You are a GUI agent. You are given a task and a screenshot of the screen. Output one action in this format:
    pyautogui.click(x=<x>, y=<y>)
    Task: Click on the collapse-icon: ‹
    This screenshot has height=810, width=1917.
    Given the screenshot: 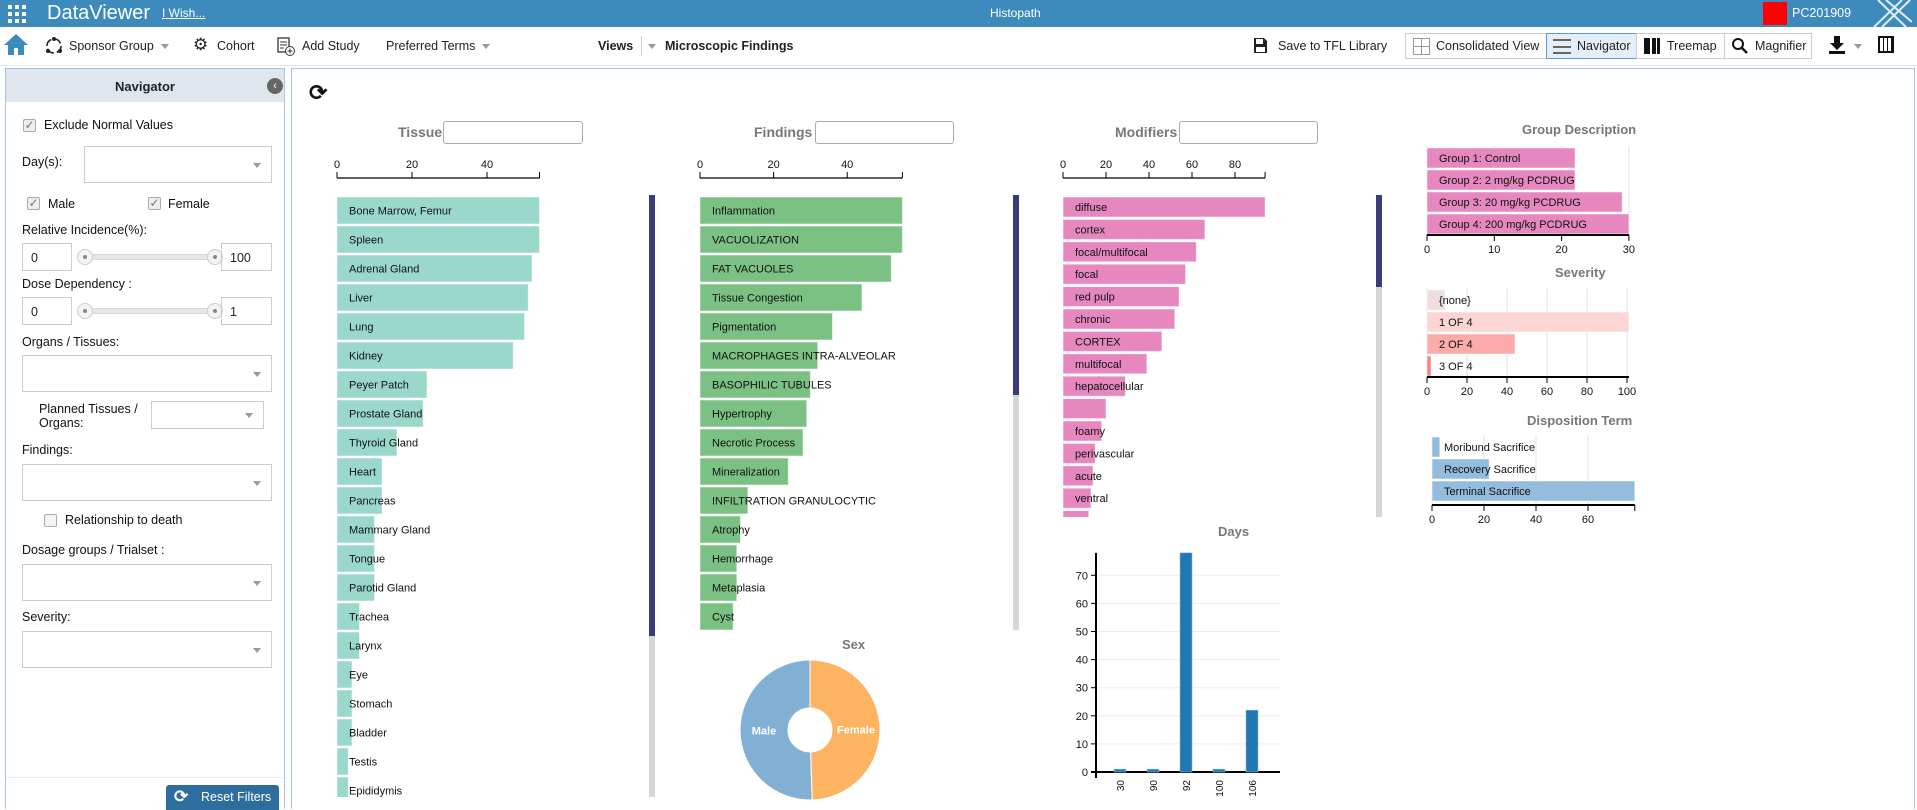 What is the action you would take?
    pyautogui.click(x=275, y=86)
    